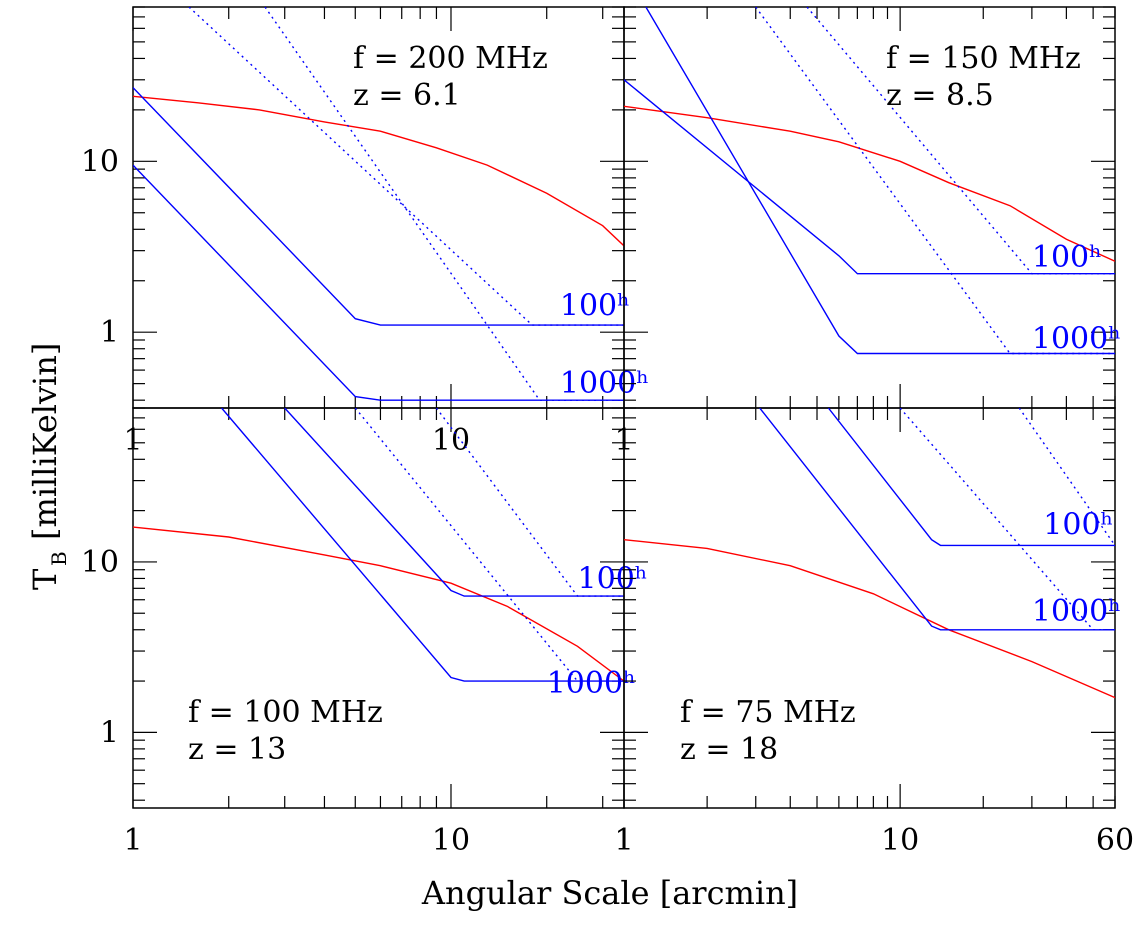 The width and height of the screenshot is (1143, 928). What do you see at coordinates (1115, 840) in the screenshot?
I see `x-tick-label: 60` at bounding box center [1115, 840].